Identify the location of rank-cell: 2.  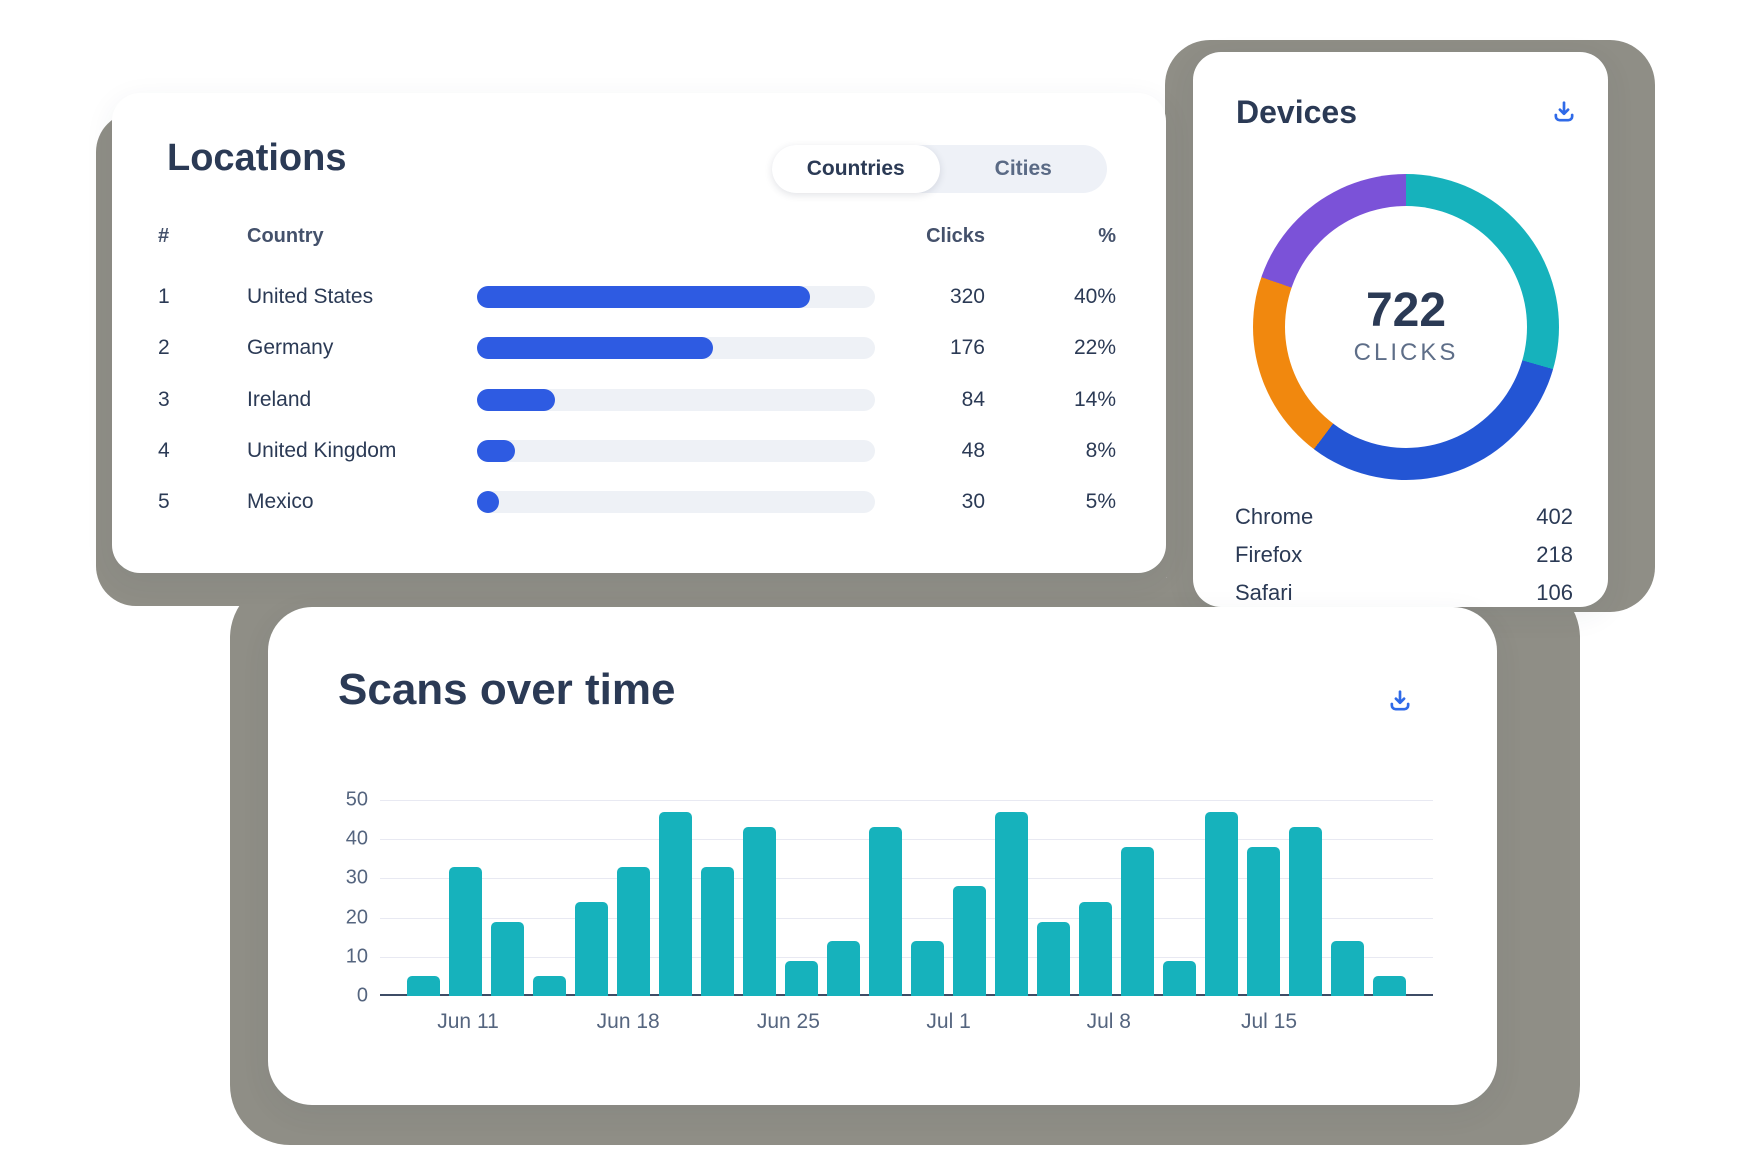
(164, 348).